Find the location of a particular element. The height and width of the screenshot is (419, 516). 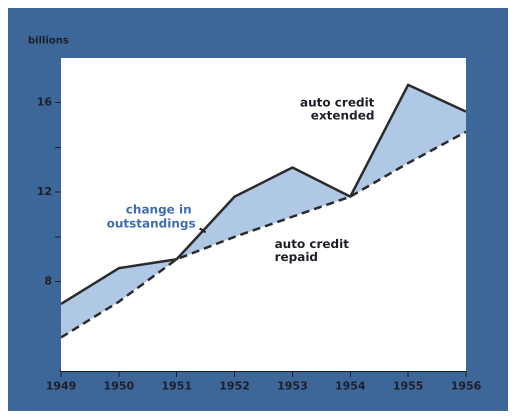

y-tick-label: 16 is located at coordinates (44, 102).